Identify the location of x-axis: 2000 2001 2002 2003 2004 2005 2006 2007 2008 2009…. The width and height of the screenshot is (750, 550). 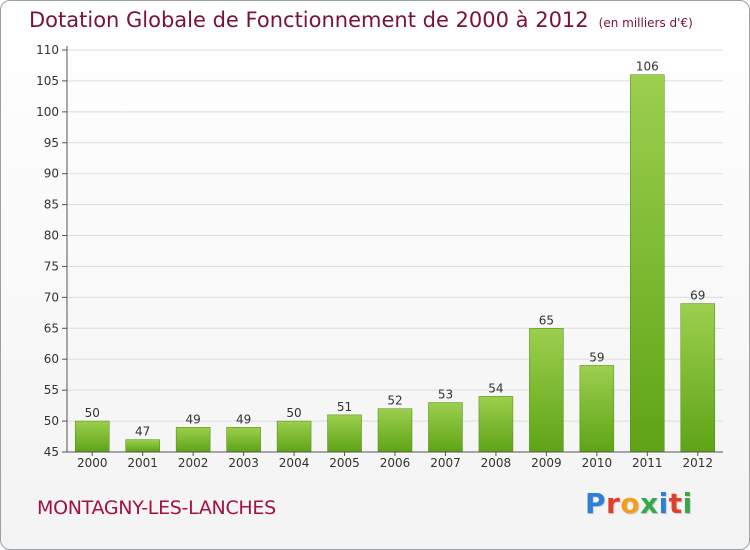
(395, 460).